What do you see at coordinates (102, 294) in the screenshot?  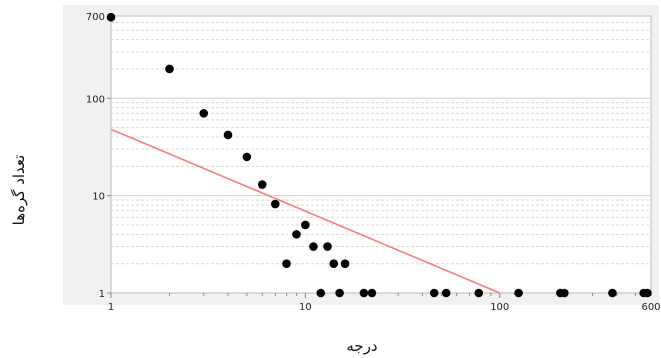 I see `y-tick-label: 1` at bounding box center [102, 294].